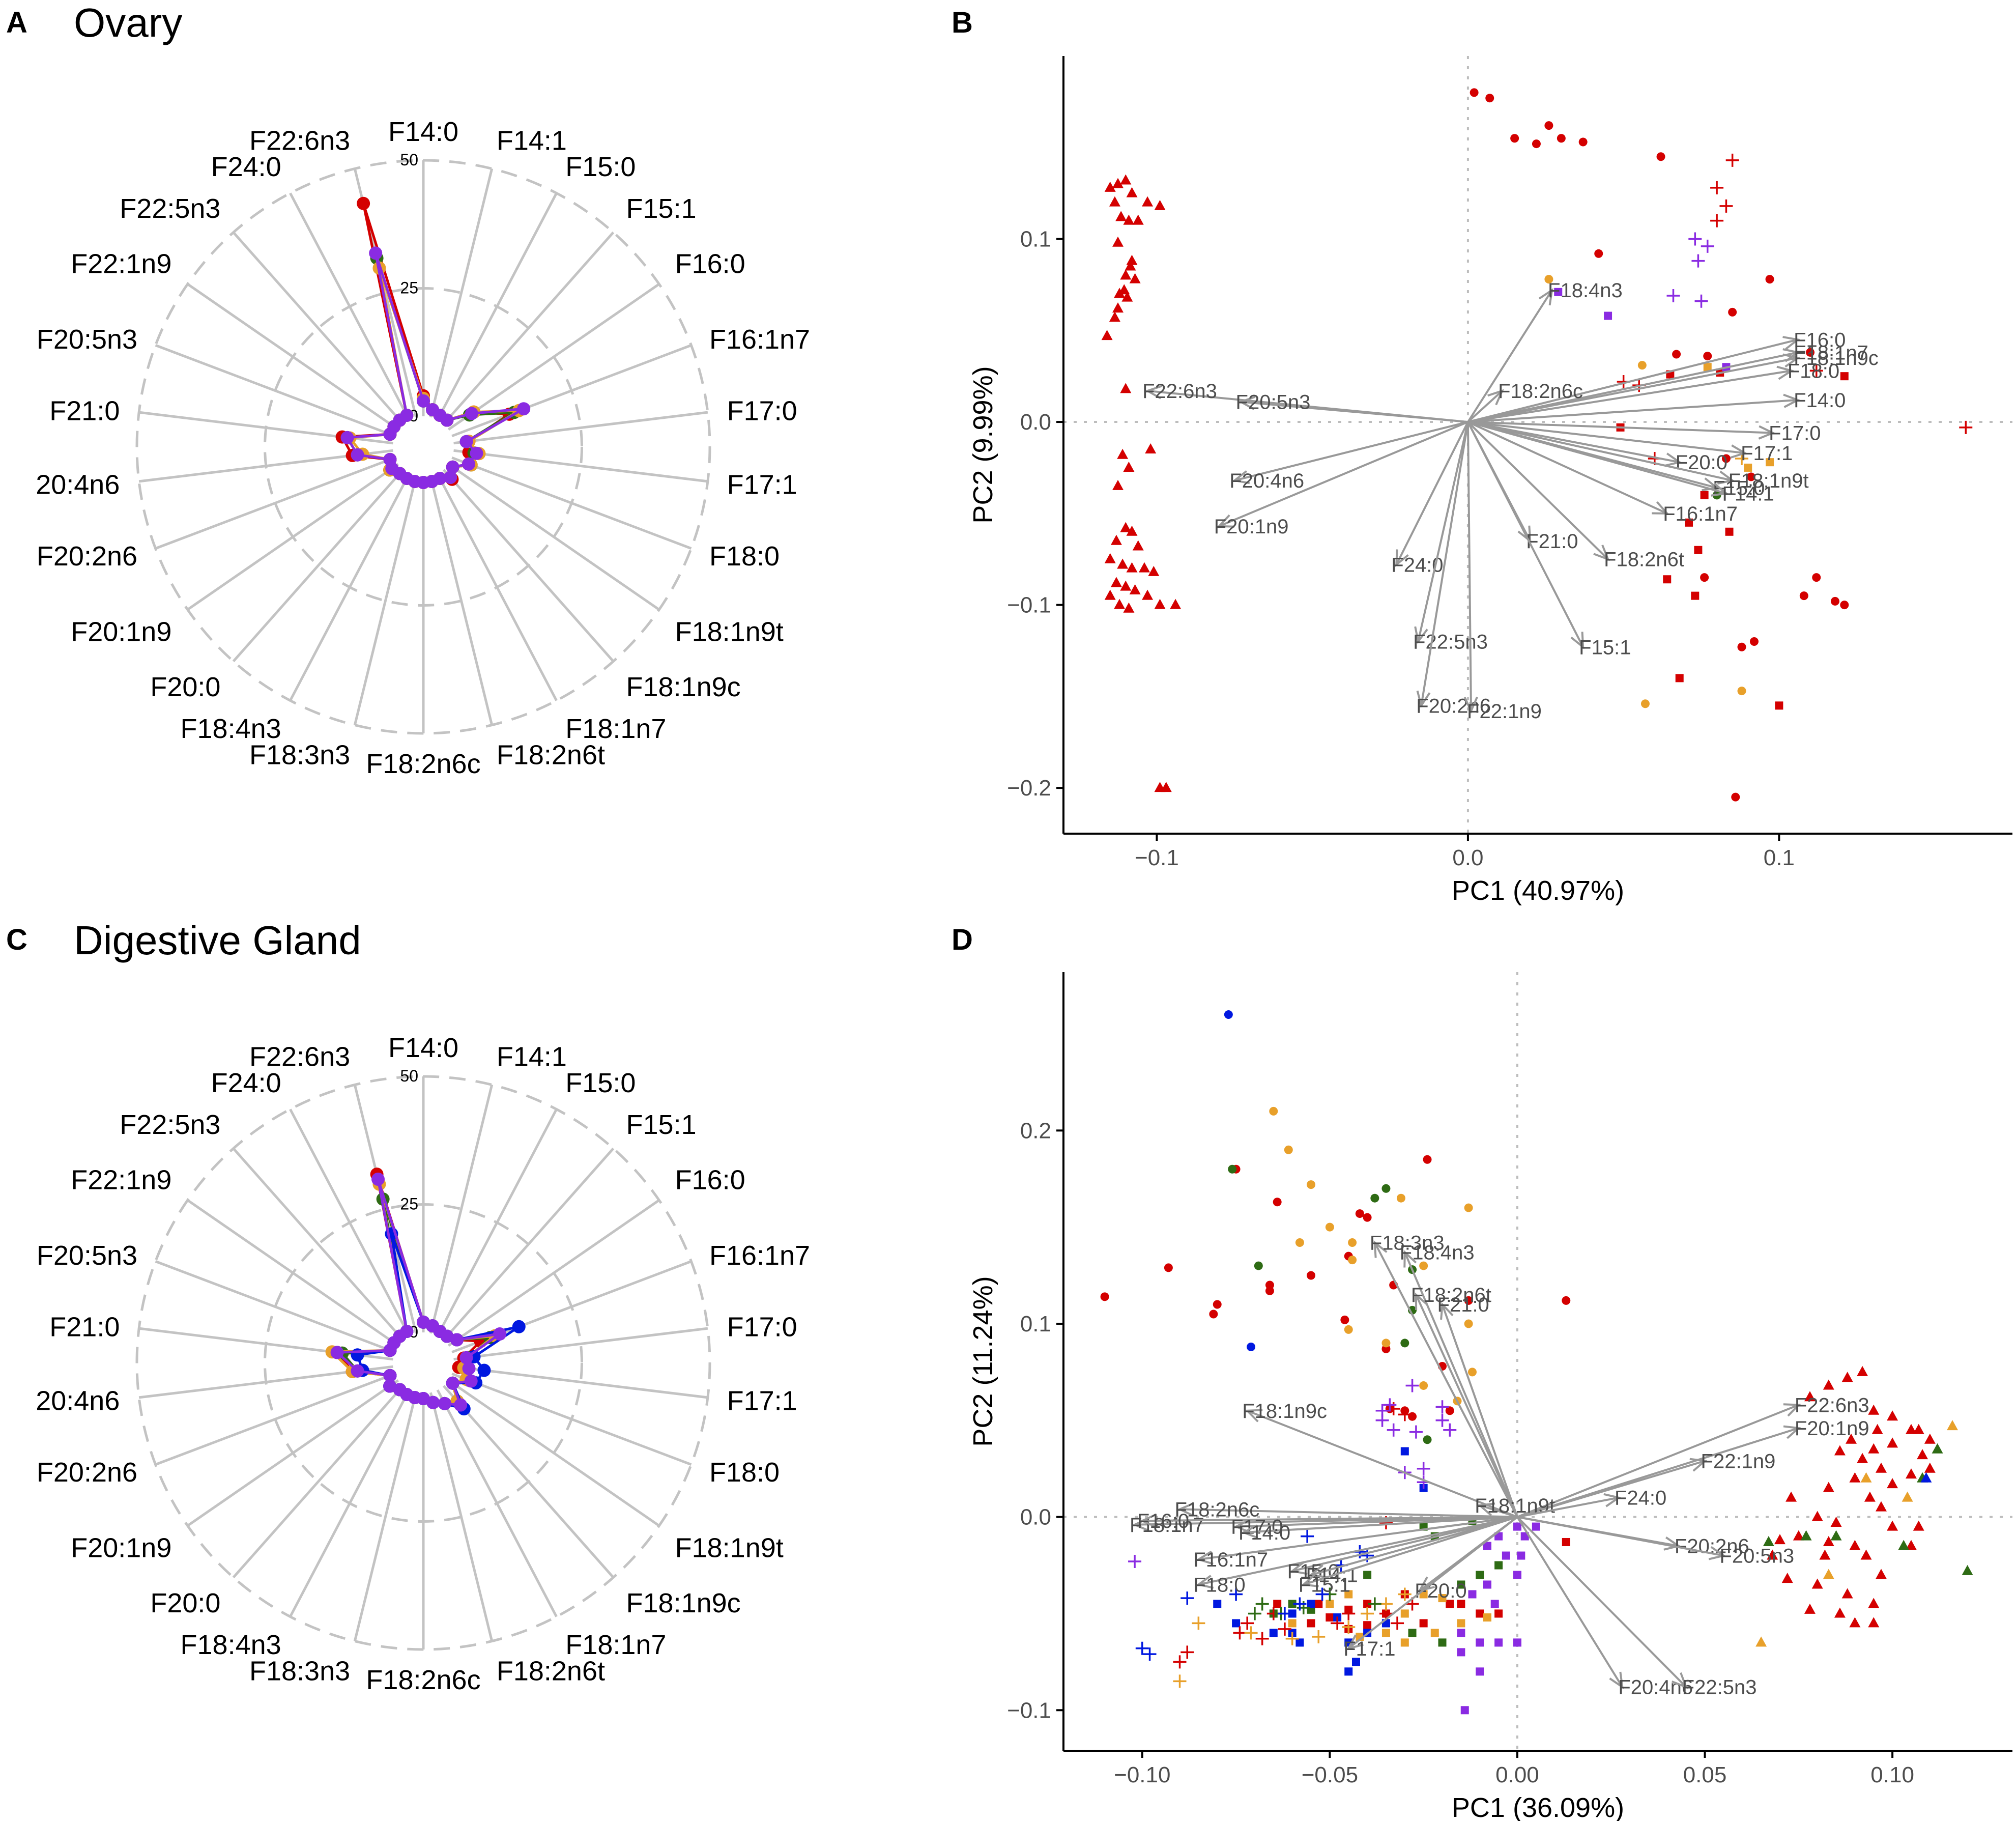 The width and height of the screenshot is (2016, 1821). Describe the element at coordinates (1698, 261) in the screenshot. I see `data-point-purple-plus` at that location.